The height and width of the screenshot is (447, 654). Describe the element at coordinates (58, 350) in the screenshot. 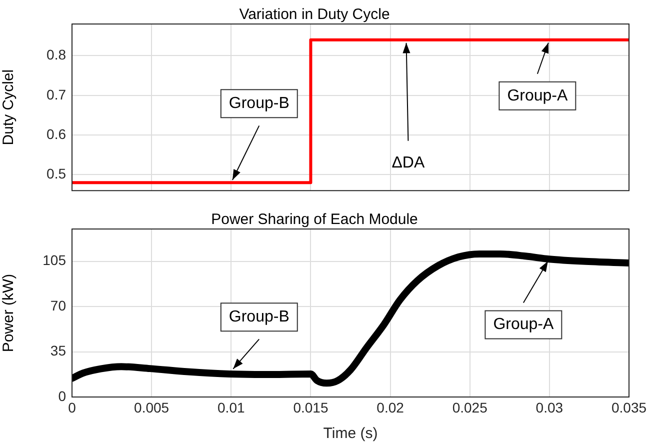

I see `y-tick-label: 35` at that location.